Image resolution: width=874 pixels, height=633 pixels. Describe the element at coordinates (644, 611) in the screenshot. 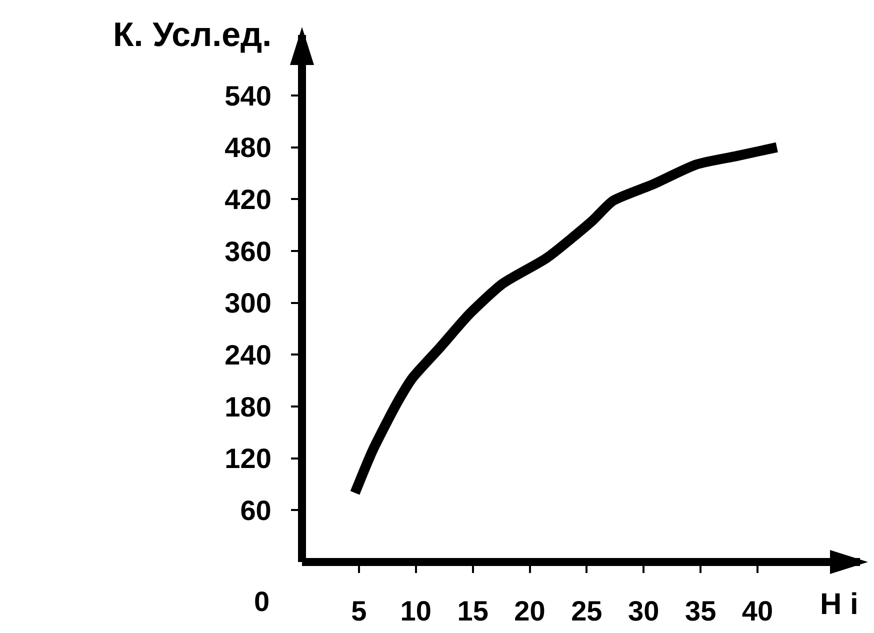

I see `x-tick-label: 30` at that location.